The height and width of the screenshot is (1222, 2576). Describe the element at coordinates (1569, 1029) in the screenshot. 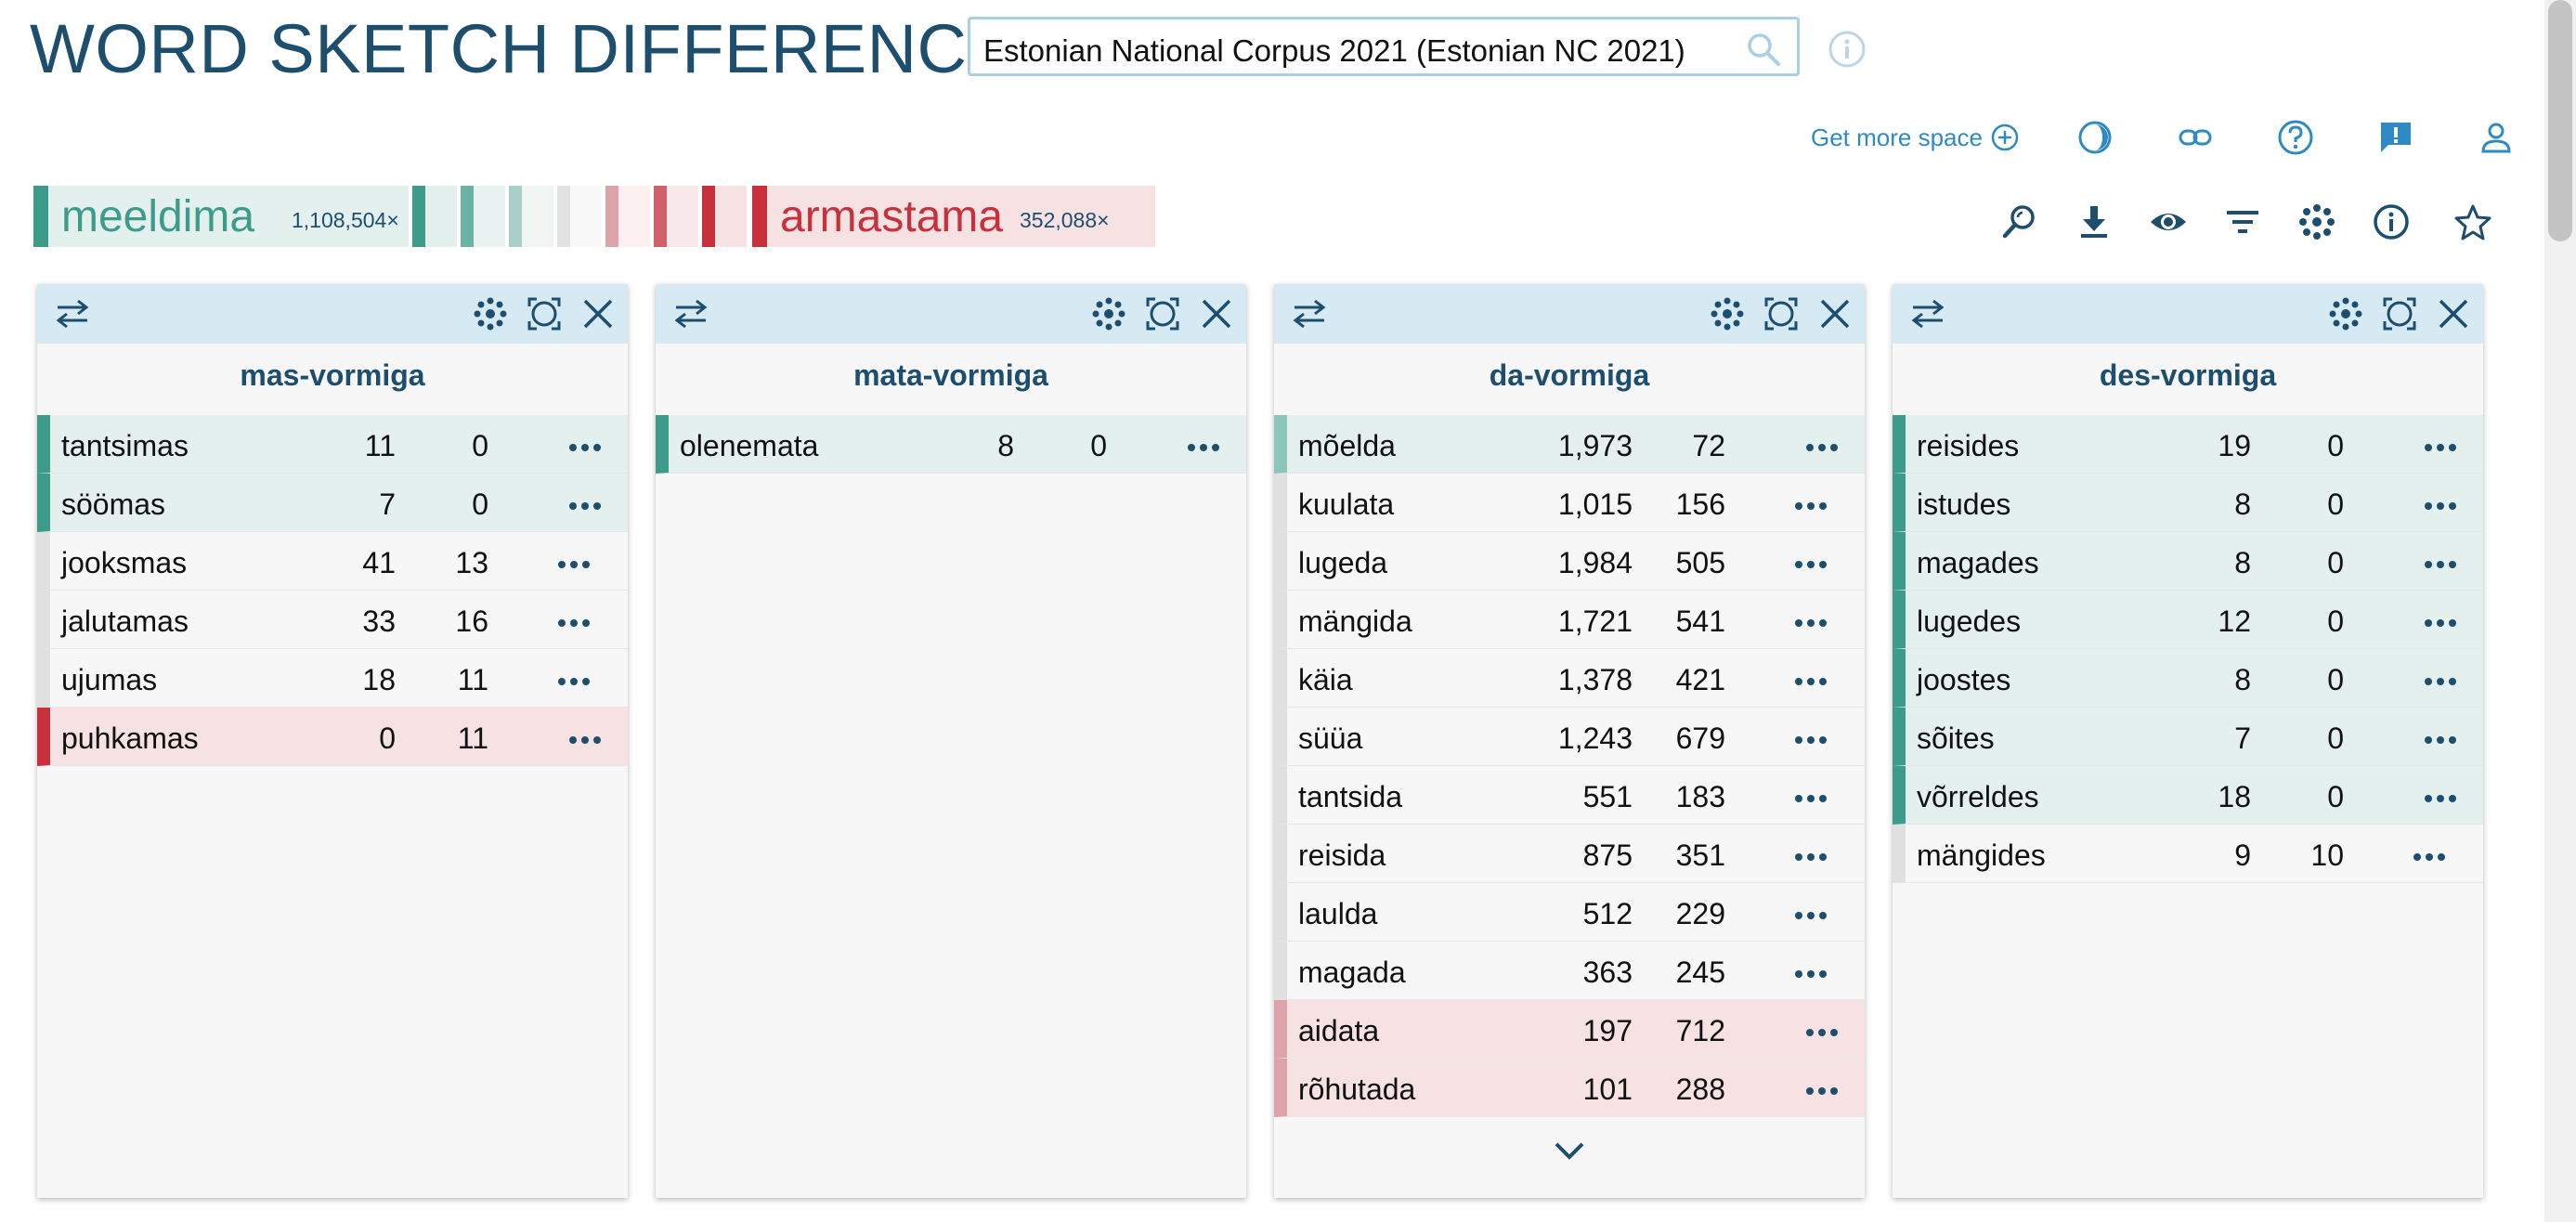

I see `collocation-row: aidata 197 712` at that location.